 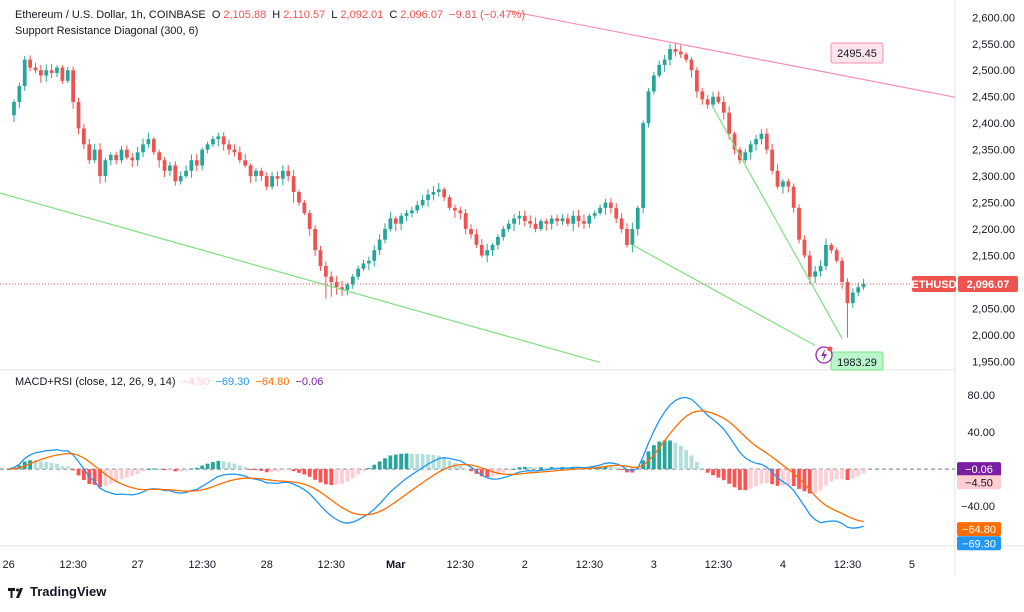 What do you see at coordinates (777, 222) in the screenshot?
I see `support-line` at bounding box center [777, 222].